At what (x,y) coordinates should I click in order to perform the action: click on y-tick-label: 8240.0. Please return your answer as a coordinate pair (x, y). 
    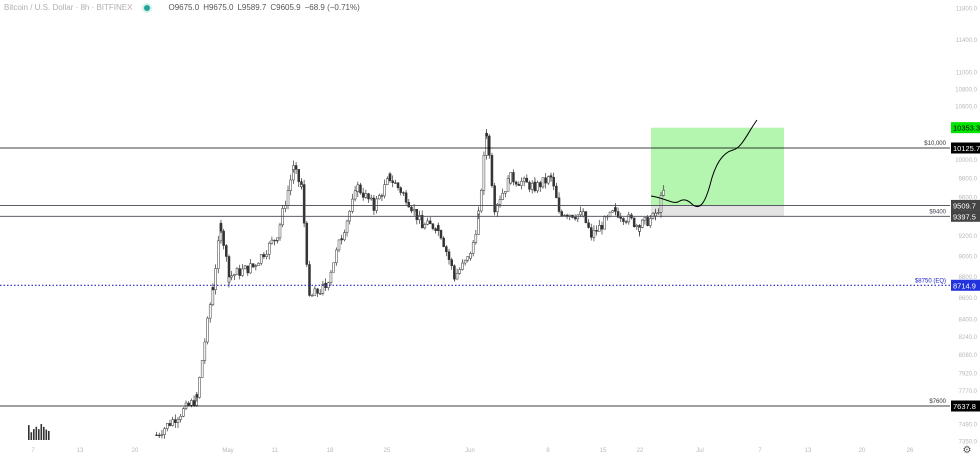
    Looking at the image, I should click on (968, 338).